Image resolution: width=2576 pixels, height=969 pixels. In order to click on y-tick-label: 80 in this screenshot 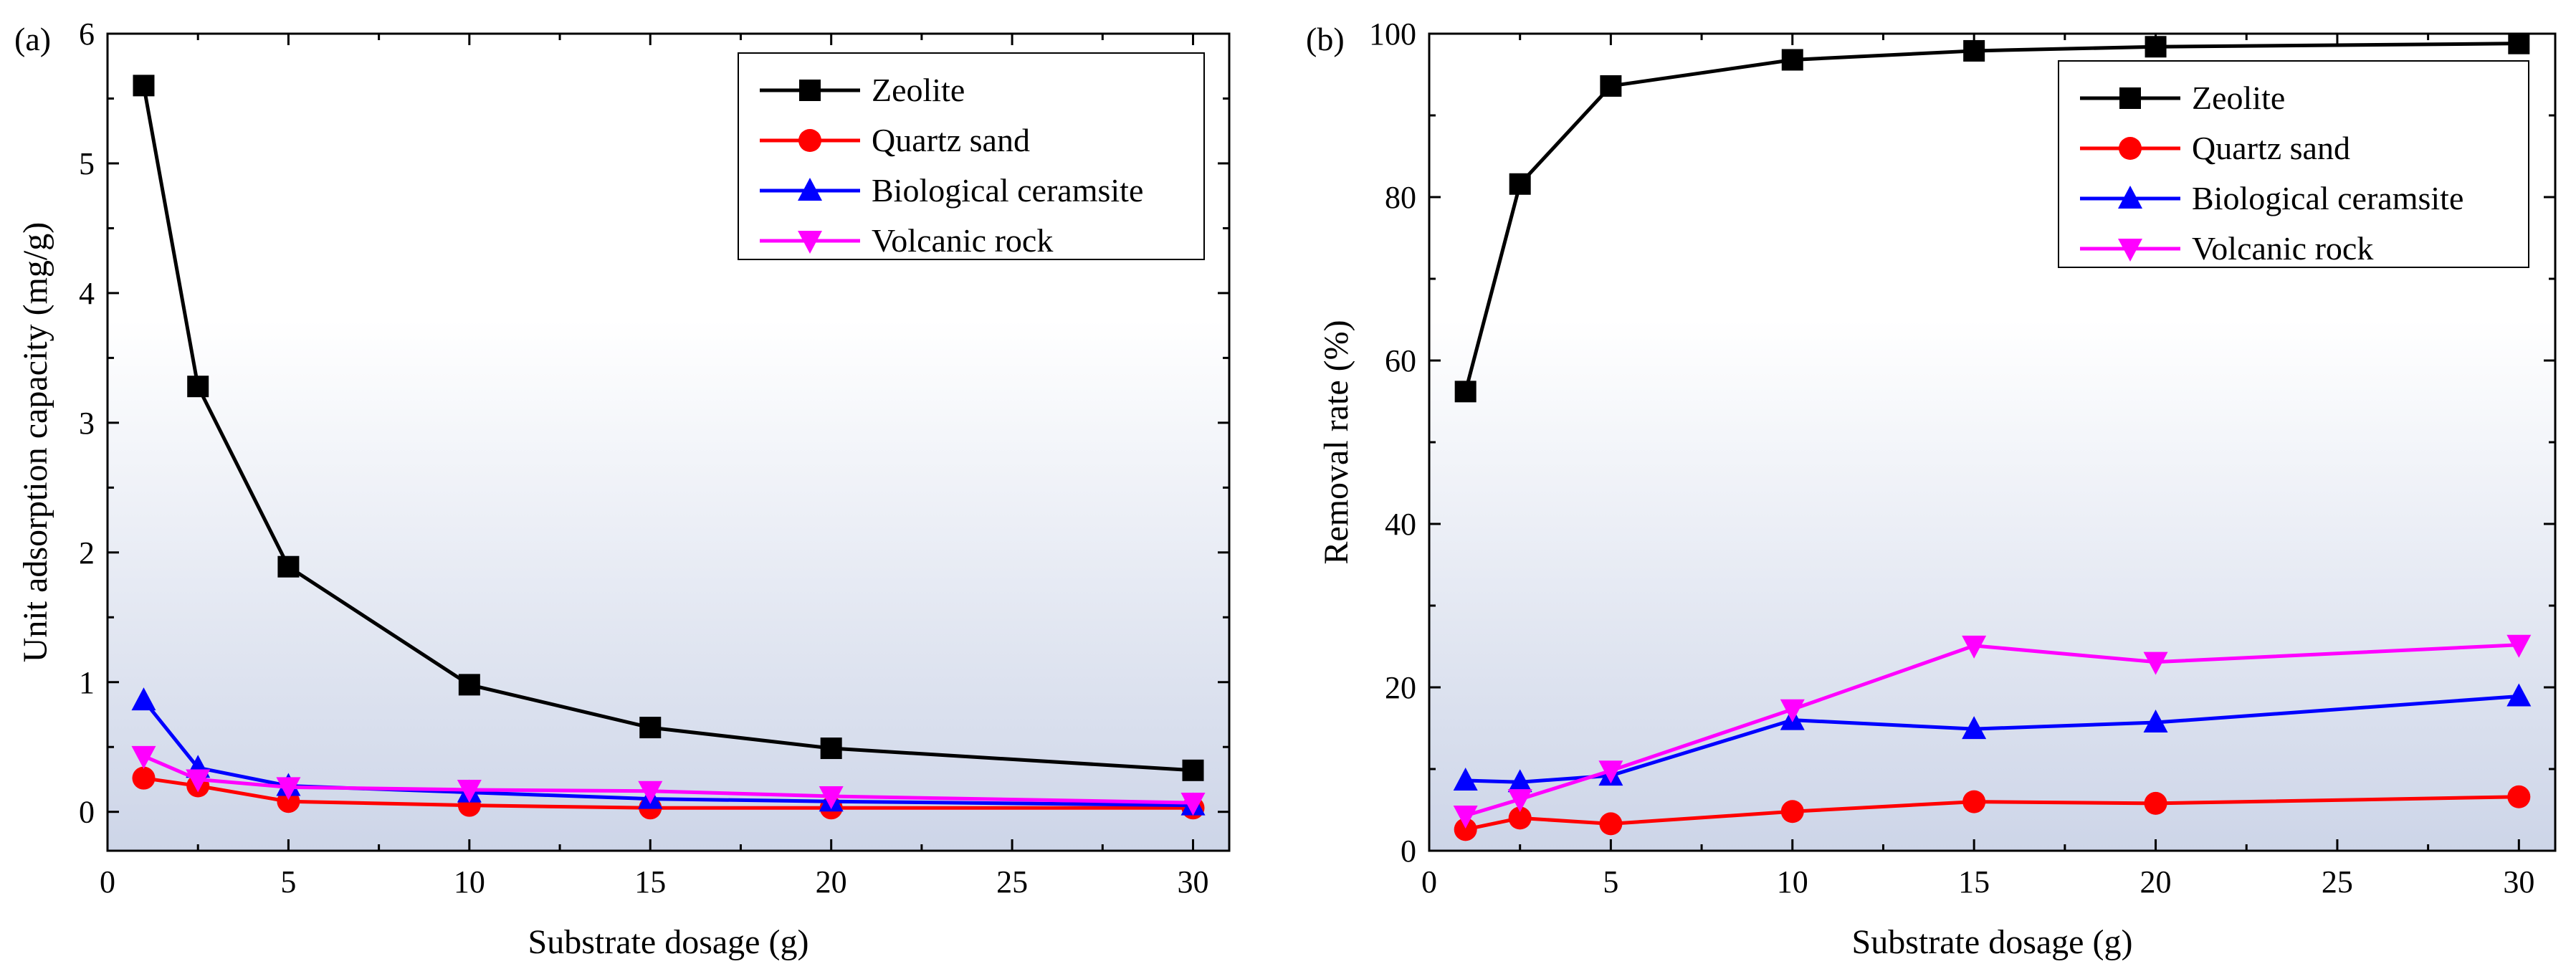, I will do `click(1400, 198)`.